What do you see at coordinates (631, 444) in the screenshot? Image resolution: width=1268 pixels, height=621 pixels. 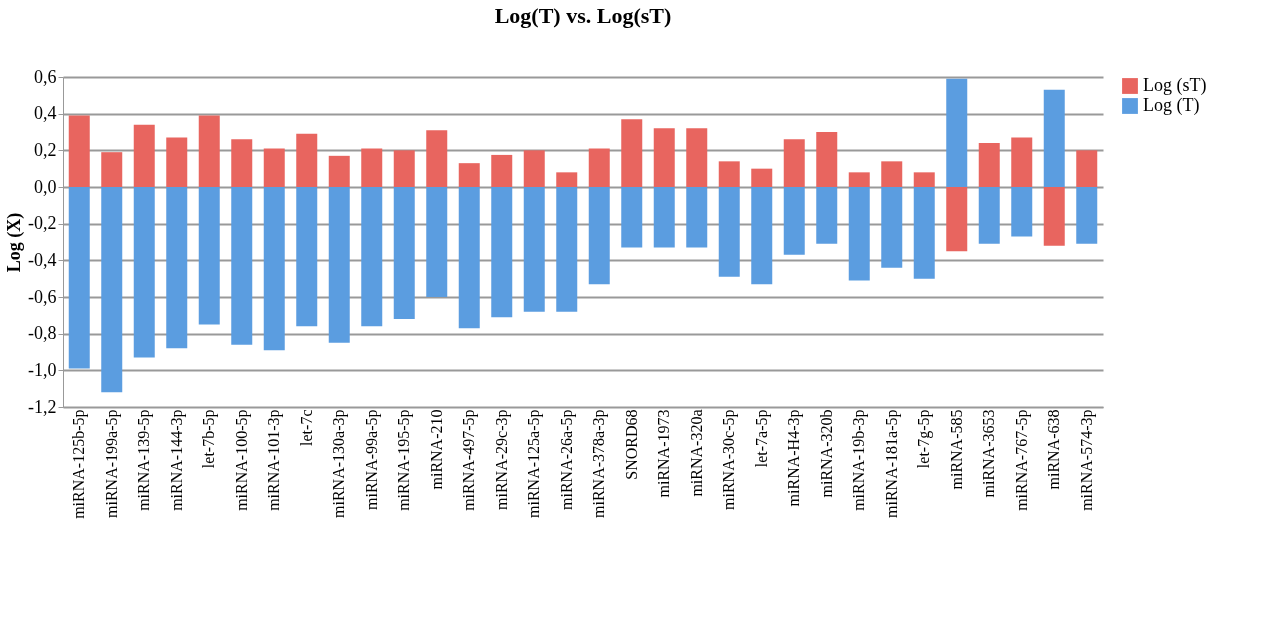 I see `x-tick-label: SNORD68` at bounding box center [631, 444].